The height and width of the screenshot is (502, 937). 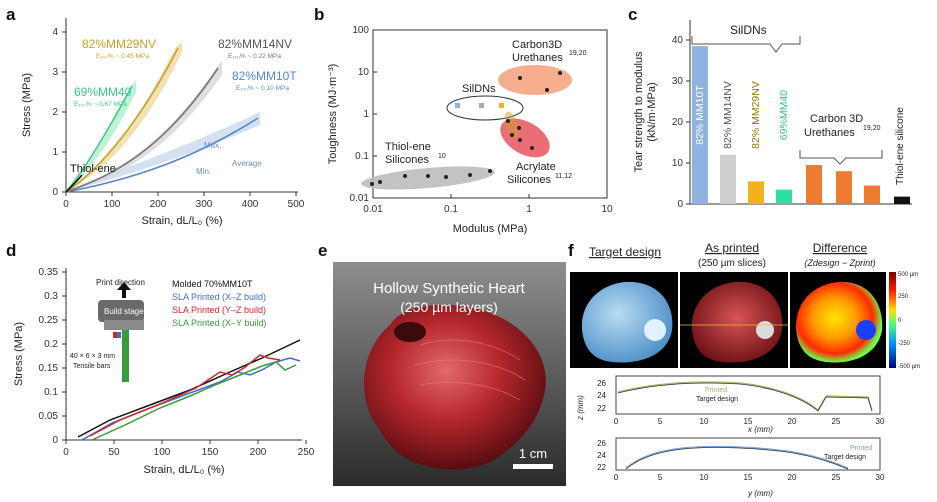 I want to click on f-cbar-tick-0: 500 µm, so click(x=908, y=275).